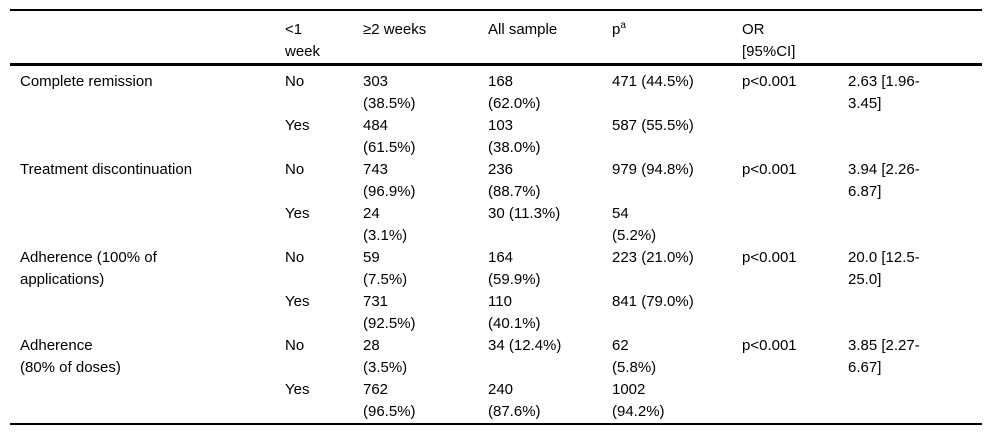 This screenshot has width=992, height=435. What do you see at coordinates (389, 312) in the screenshot?
I see `count-cell: 731 (92.5%)` at bounding box center [389, 312].